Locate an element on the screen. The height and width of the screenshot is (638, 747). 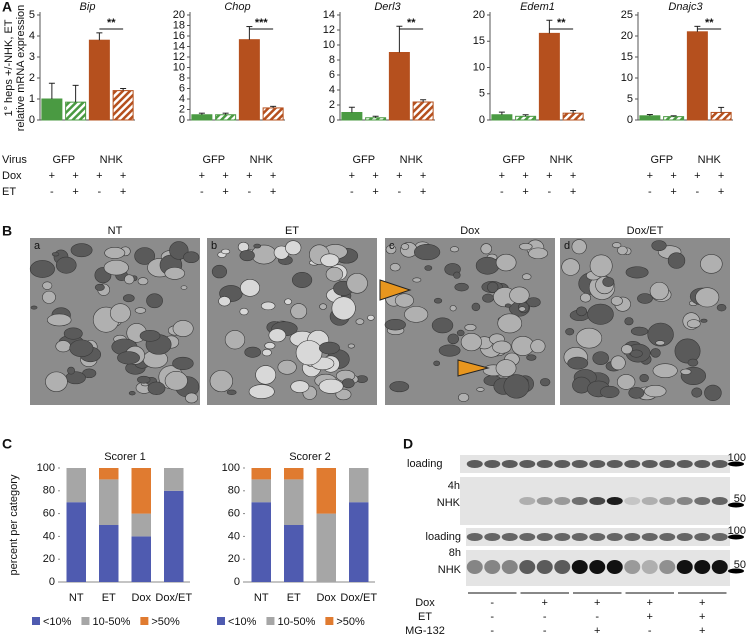
y-tick-label: 6 is located at coordinates (332, 75).